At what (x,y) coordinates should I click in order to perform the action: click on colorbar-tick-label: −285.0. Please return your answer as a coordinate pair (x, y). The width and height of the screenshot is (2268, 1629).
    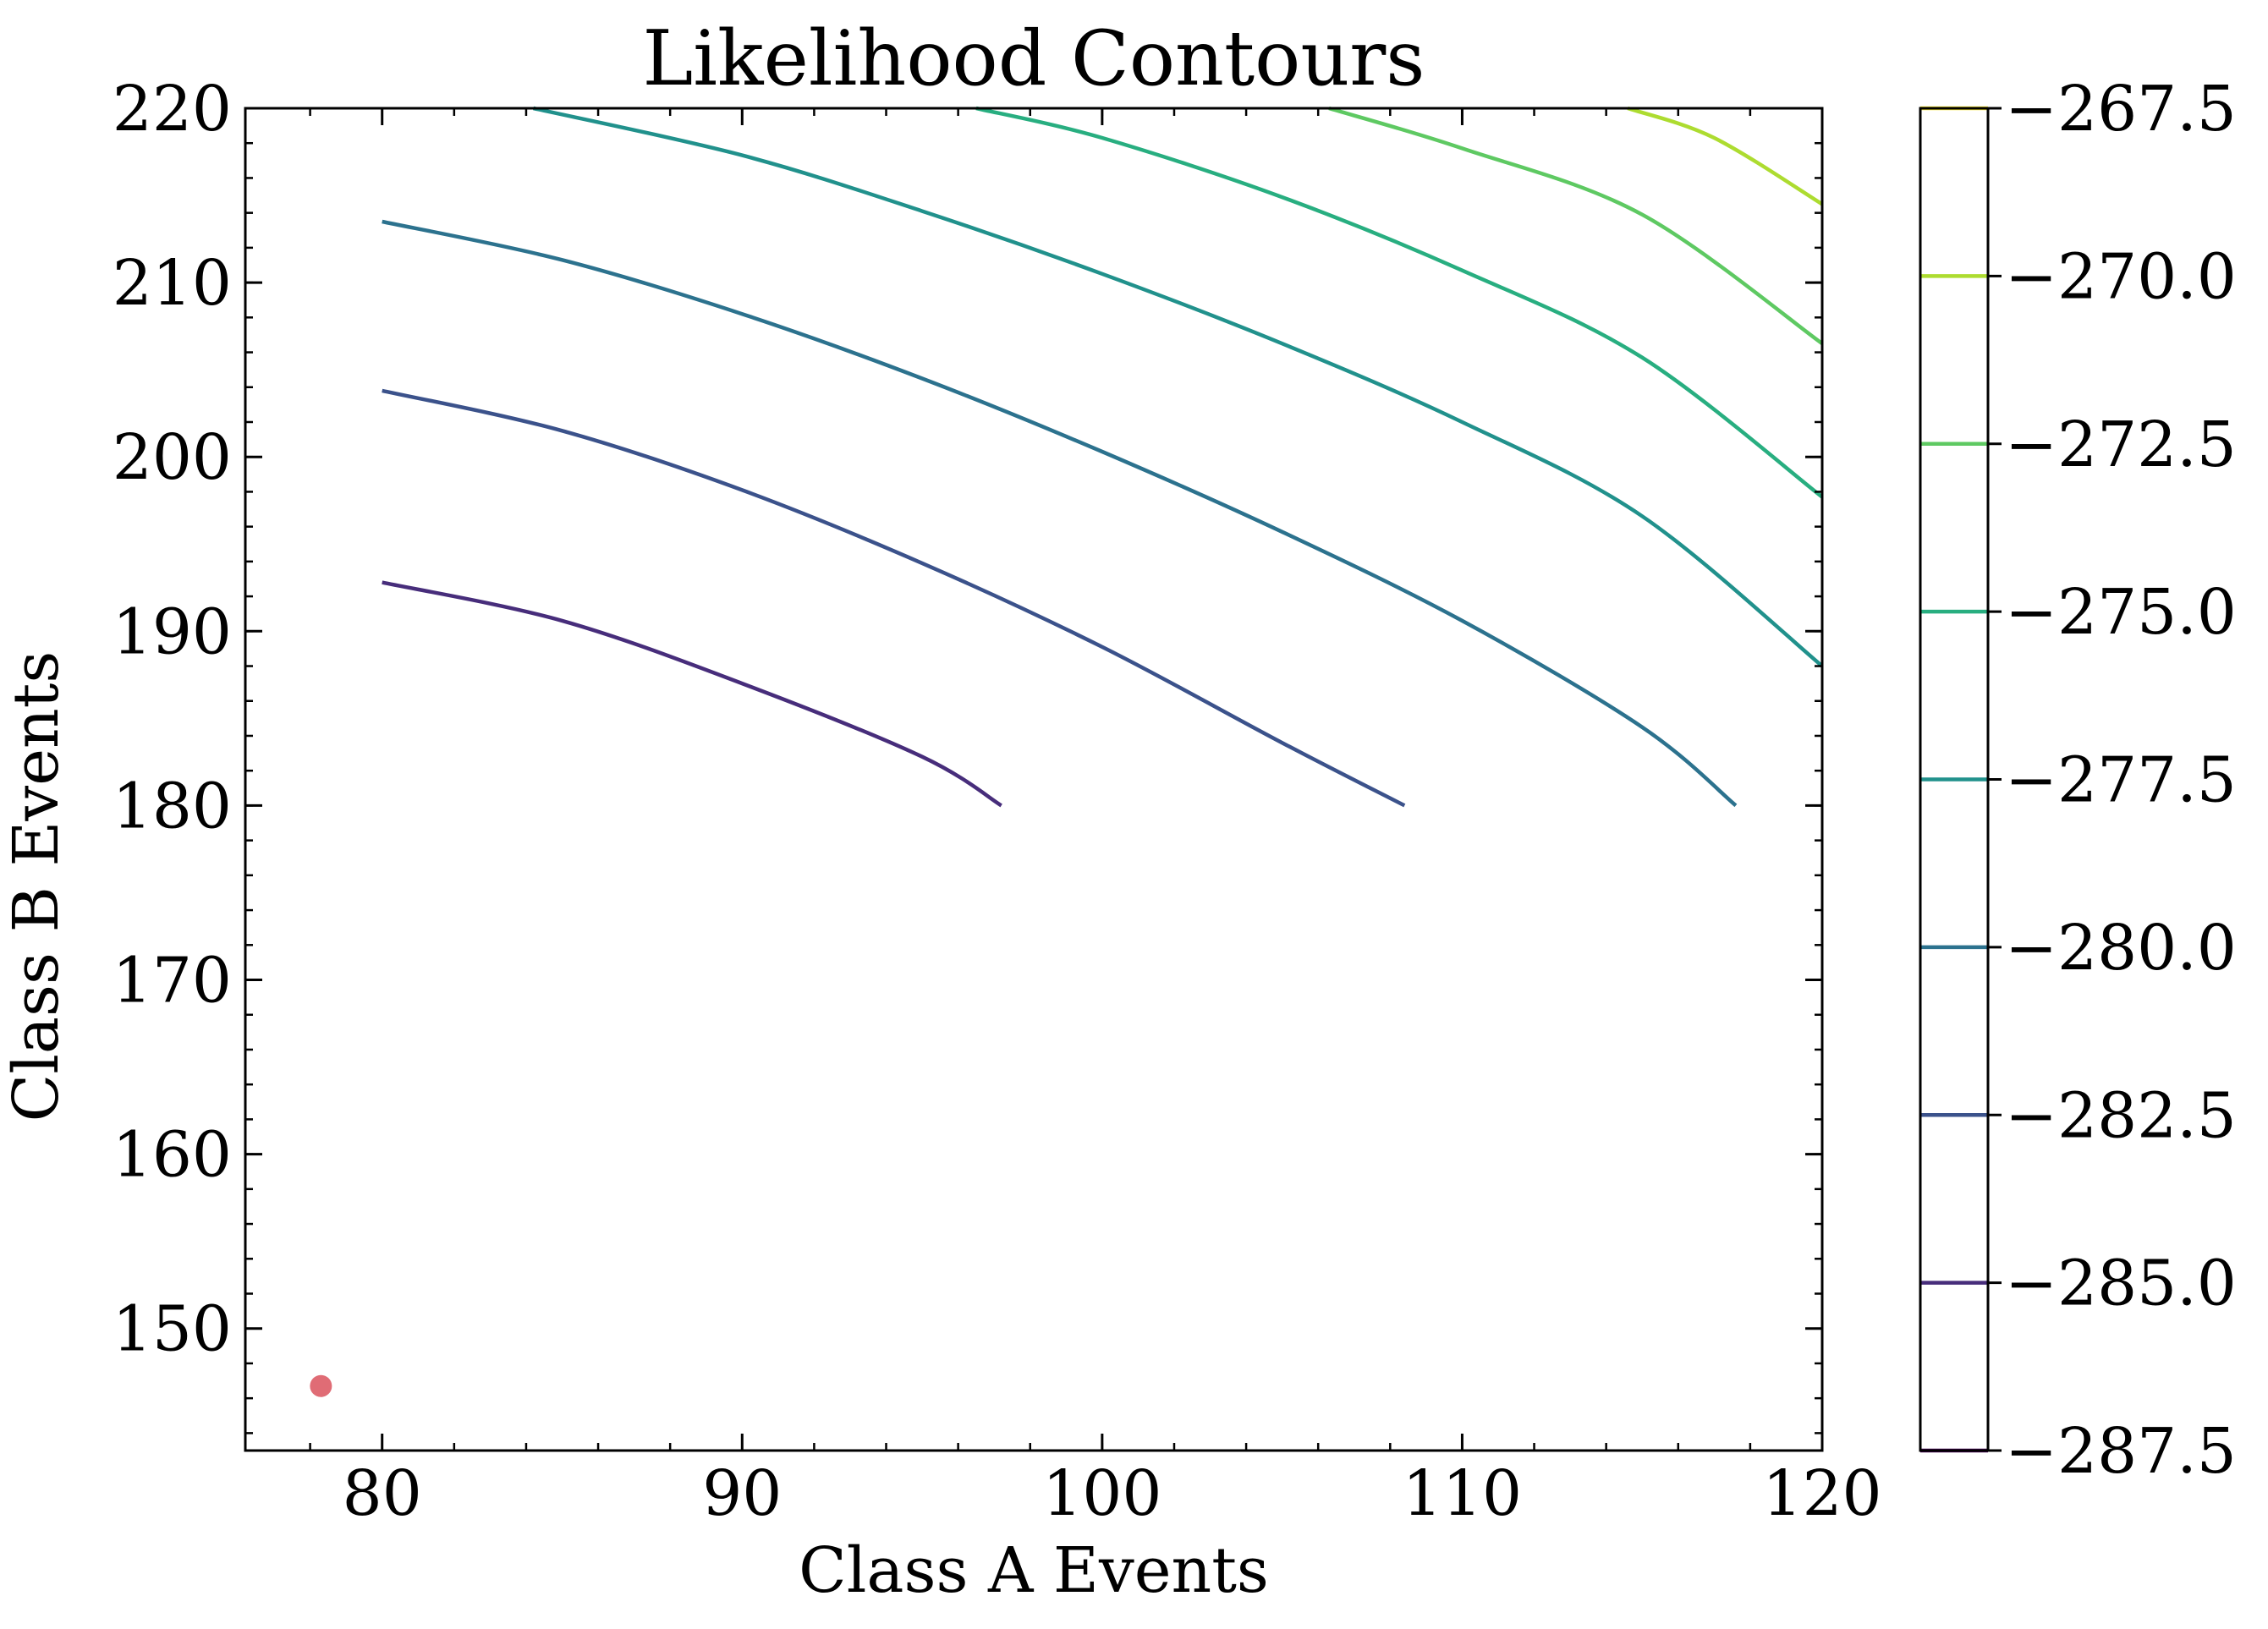
    Looking at the image, I should click on (2121, 1284).